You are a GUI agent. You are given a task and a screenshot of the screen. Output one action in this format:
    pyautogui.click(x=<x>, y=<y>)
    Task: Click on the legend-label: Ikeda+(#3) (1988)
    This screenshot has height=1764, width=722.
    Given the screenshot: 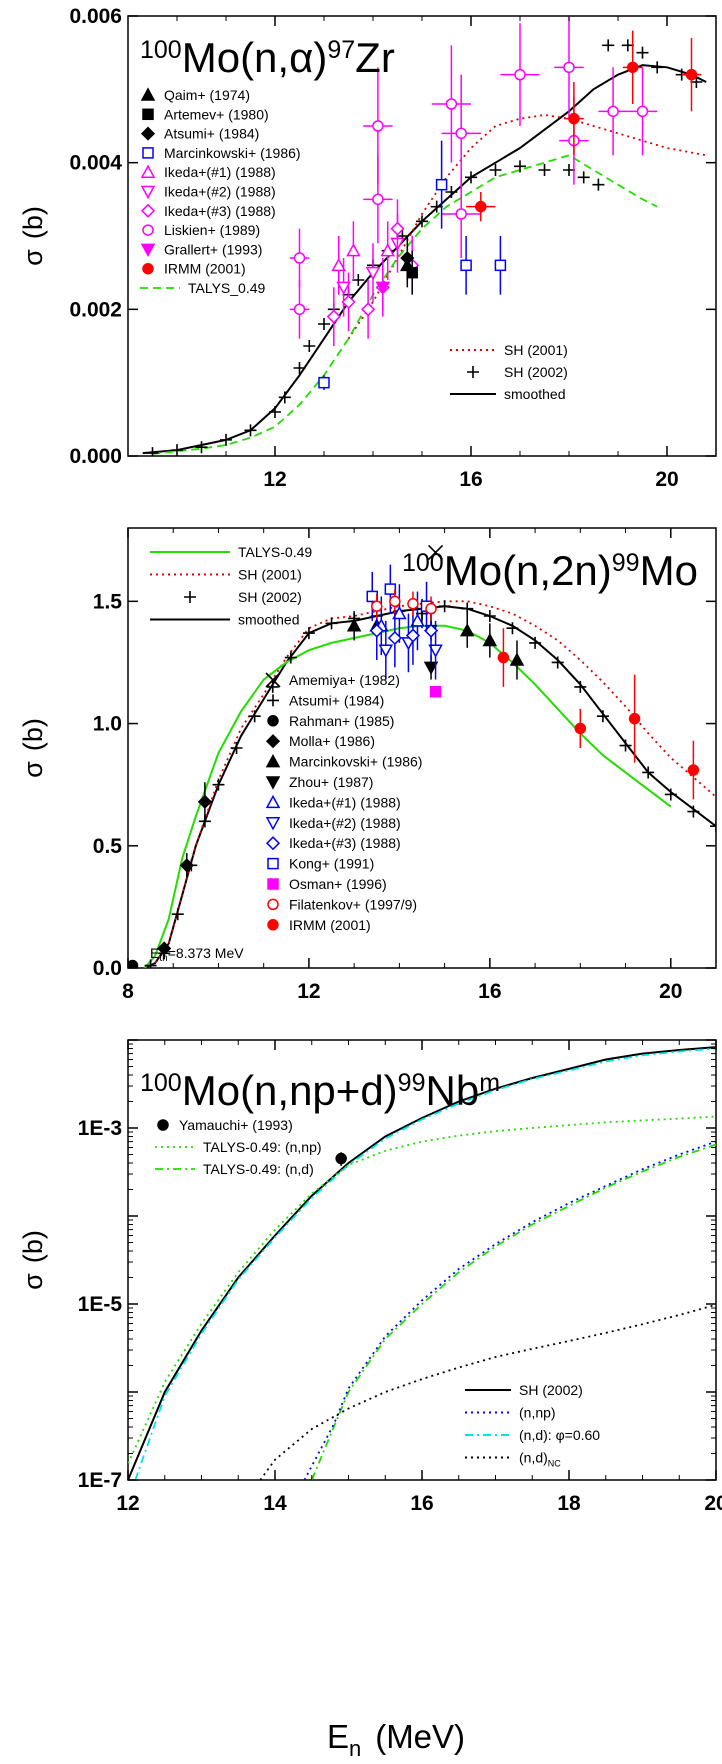 What is the action you would take?
    pyautogui.click(x=220, y=211)
    